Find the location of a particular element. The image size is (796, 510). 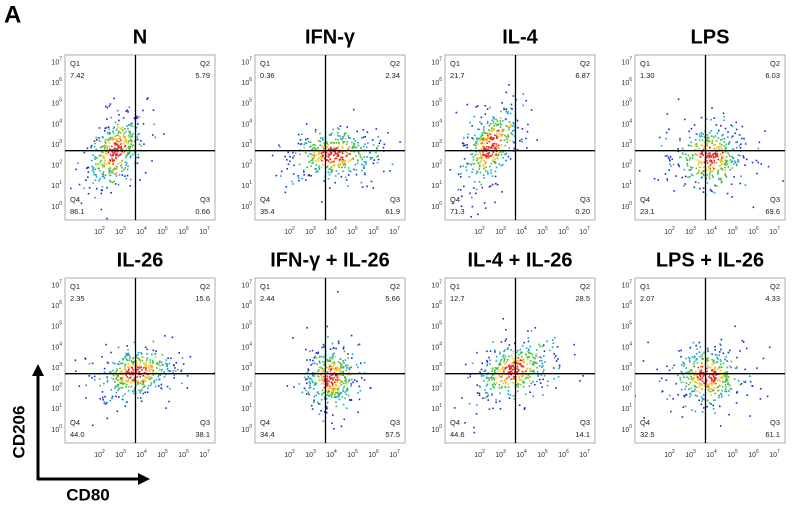

x-tick-label: 10³ is located at coordinates (120, 231).